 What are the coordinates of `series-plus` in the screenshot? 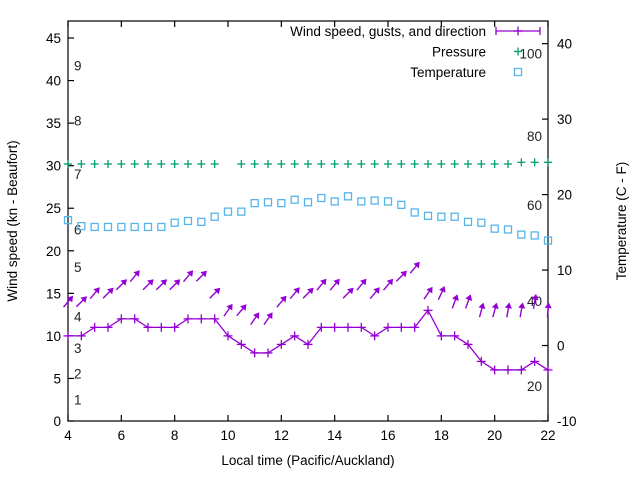 It's located at (308, 163).